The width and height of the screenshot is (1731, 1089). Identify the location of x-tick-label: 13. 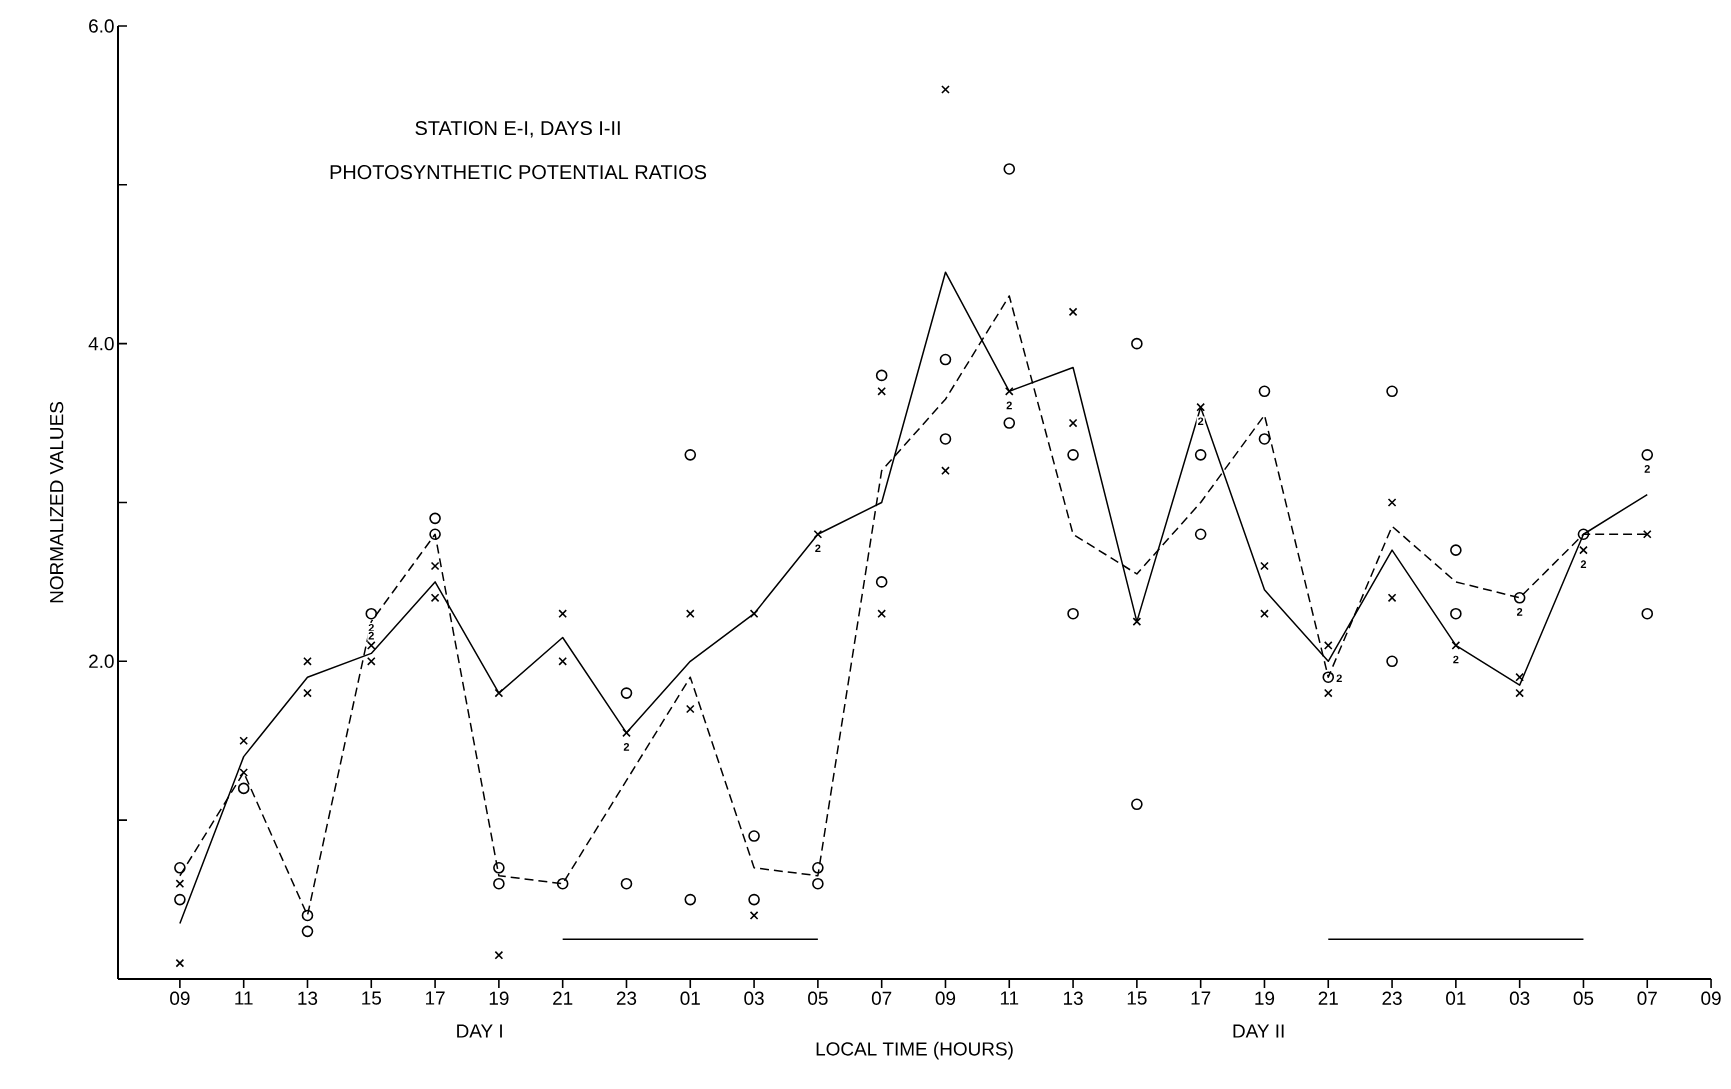
(1073, 998).